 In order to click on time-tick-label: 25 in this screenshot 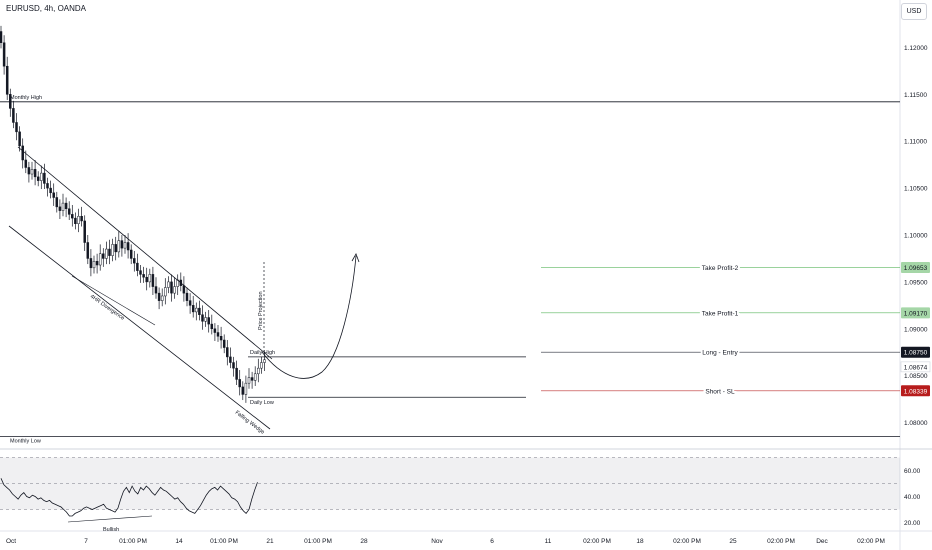, I will do `click(733, 541)`.